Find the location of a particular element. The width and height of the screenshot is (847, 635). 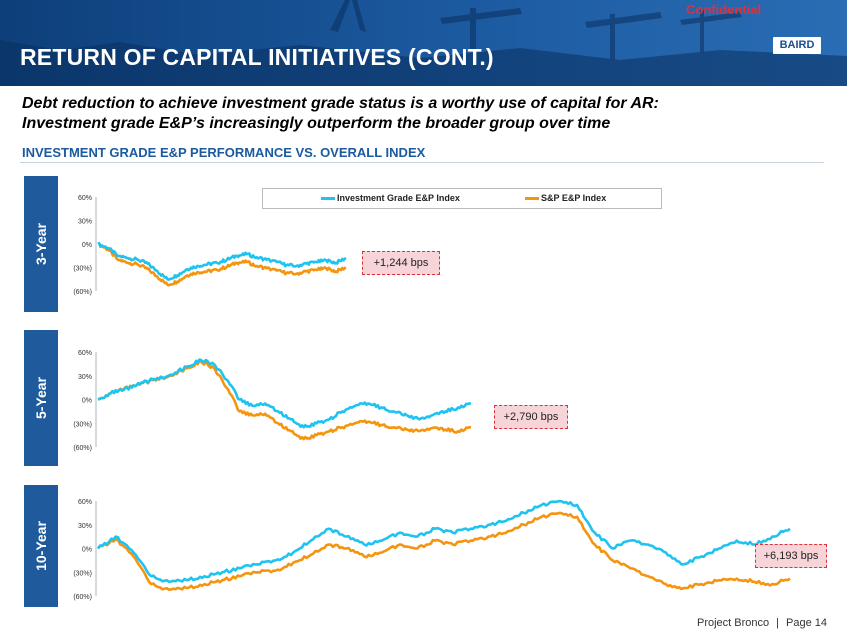

callout-5-year: +2,790 bps is located at coordinates (531, 417).